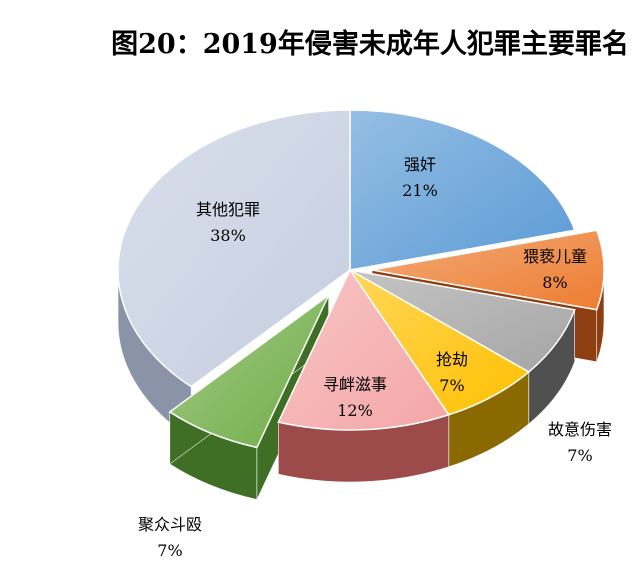  I want to click on slice-value-label-3: 7%, so click(451, 385).